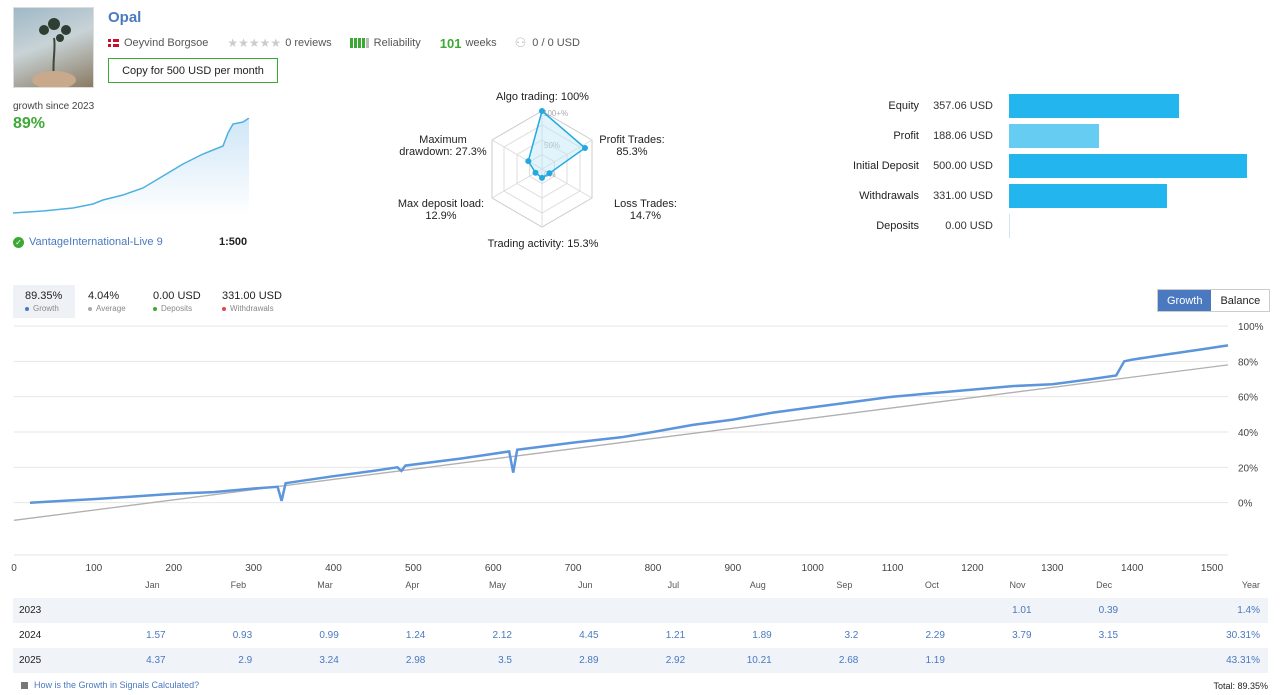 Image resolution: width=1280 pixels, height=695 pixels. Describe the element at coordinates (589, 635) in the screenshot. I see `month-value-cell: 4.45` at that location.